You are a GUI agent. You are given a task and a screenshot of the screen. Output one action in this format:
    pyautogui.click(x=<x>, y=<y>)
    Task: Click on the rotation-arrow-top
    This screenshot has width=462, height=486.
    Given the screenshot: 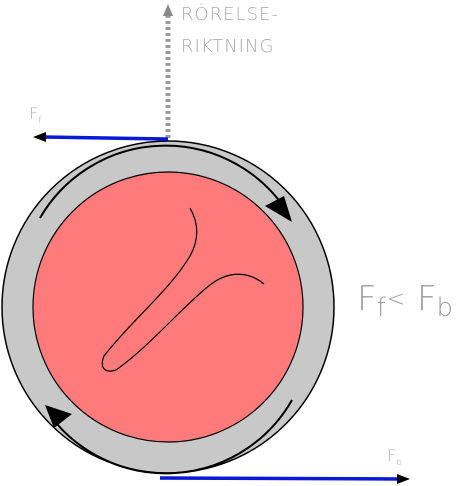 What is the action you would take?
    pyautogui.click(x=163, y=181)
    